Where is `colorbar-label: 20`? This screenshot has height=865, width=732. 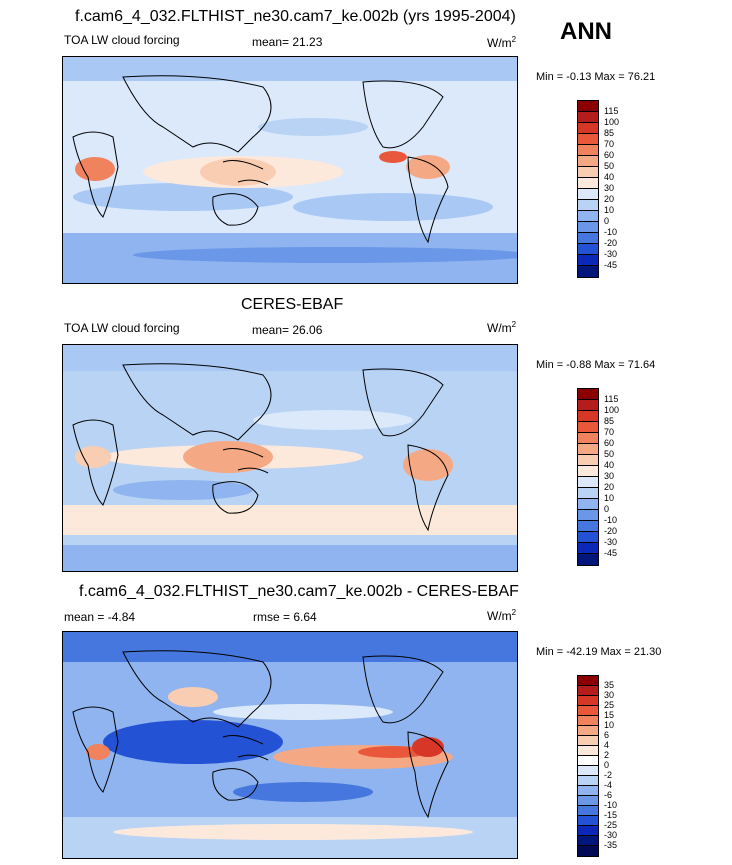 colorbar-label: 20 is located at coordinates (609, 199).